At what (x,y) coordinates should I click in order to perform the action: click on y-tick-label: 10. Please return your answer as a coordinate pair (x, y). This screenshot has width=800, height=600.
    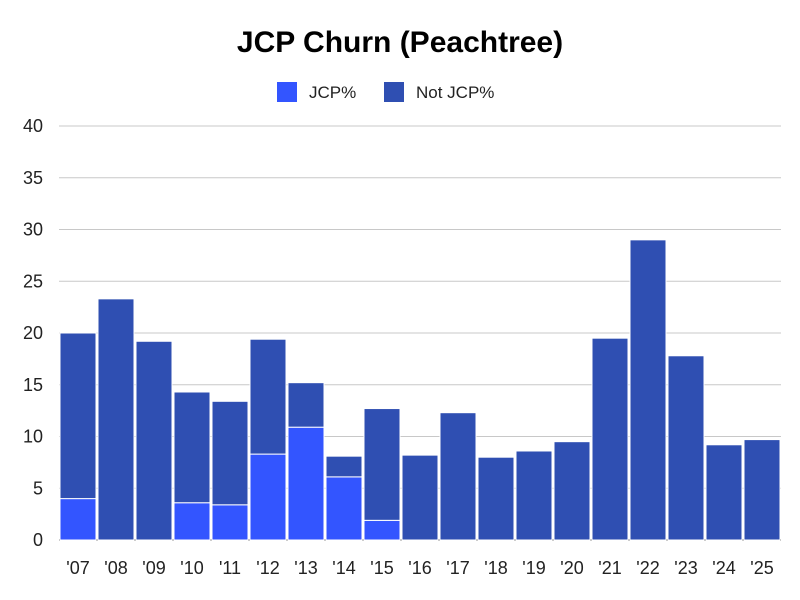
    Looking at the image, I should click on (33, 437).